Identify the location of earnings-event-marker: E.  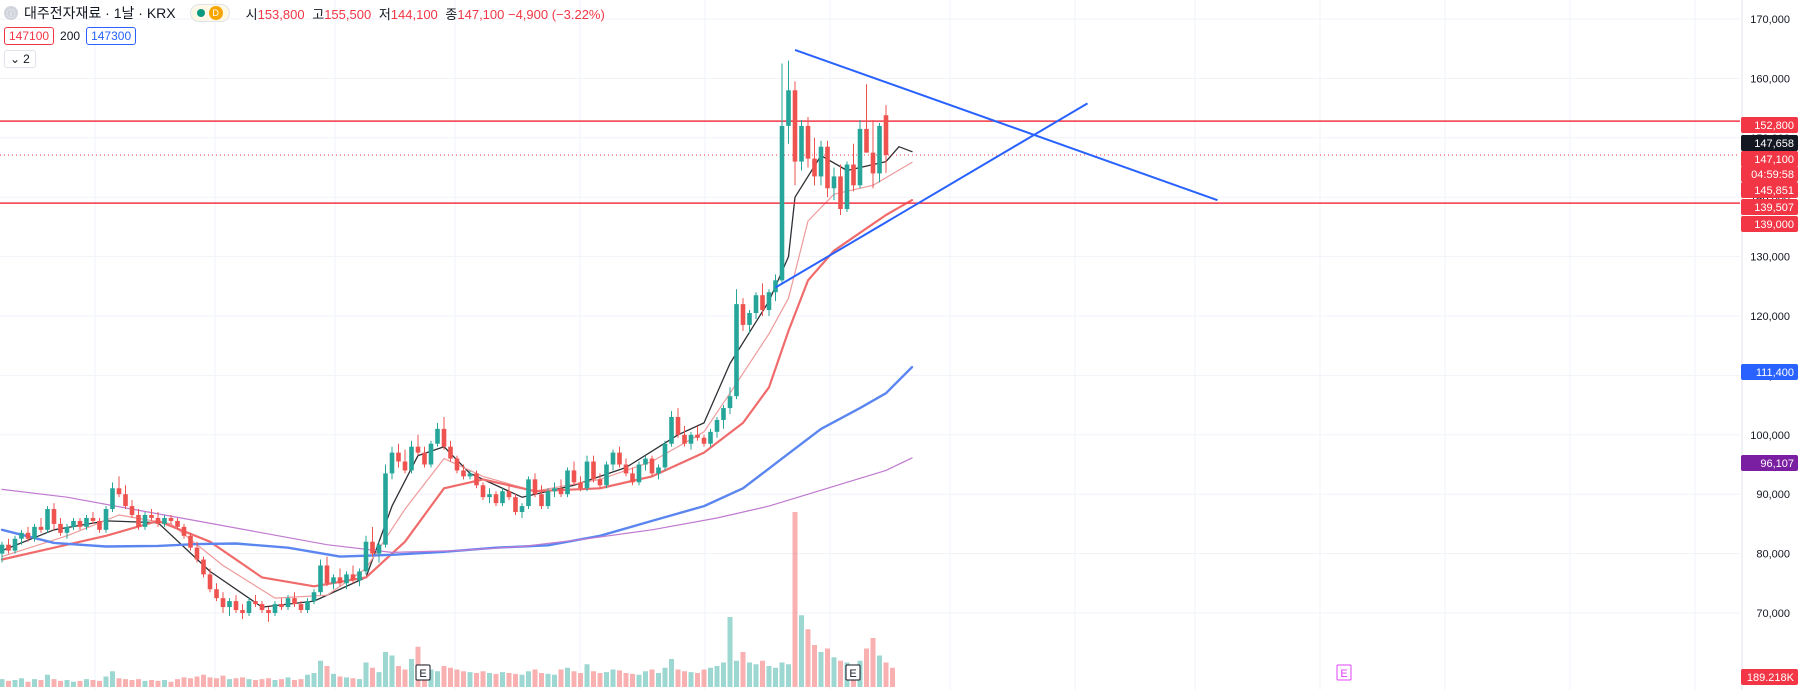
(423, 672).